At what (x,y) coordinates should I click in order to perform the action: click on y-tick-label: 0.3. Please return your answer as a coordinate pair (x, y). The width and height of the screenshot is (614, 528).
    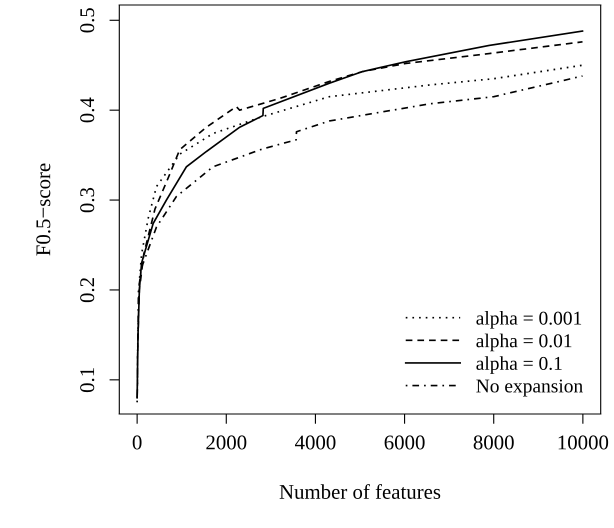
    Looking at the image, I should click on (87, 200).